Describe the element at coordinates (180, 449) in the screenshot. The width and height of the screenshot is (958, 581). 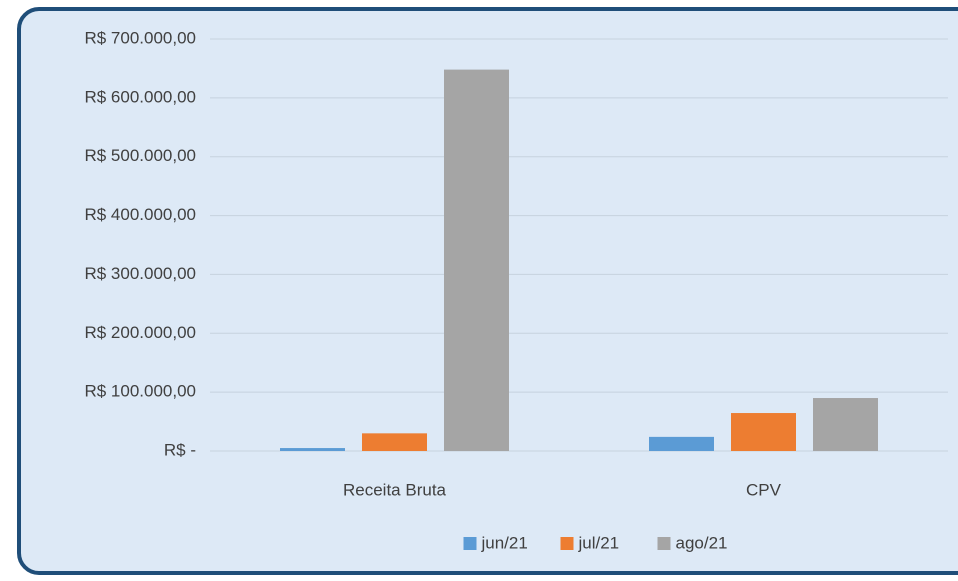
I see `y-tick-label: R$ -` at that location.